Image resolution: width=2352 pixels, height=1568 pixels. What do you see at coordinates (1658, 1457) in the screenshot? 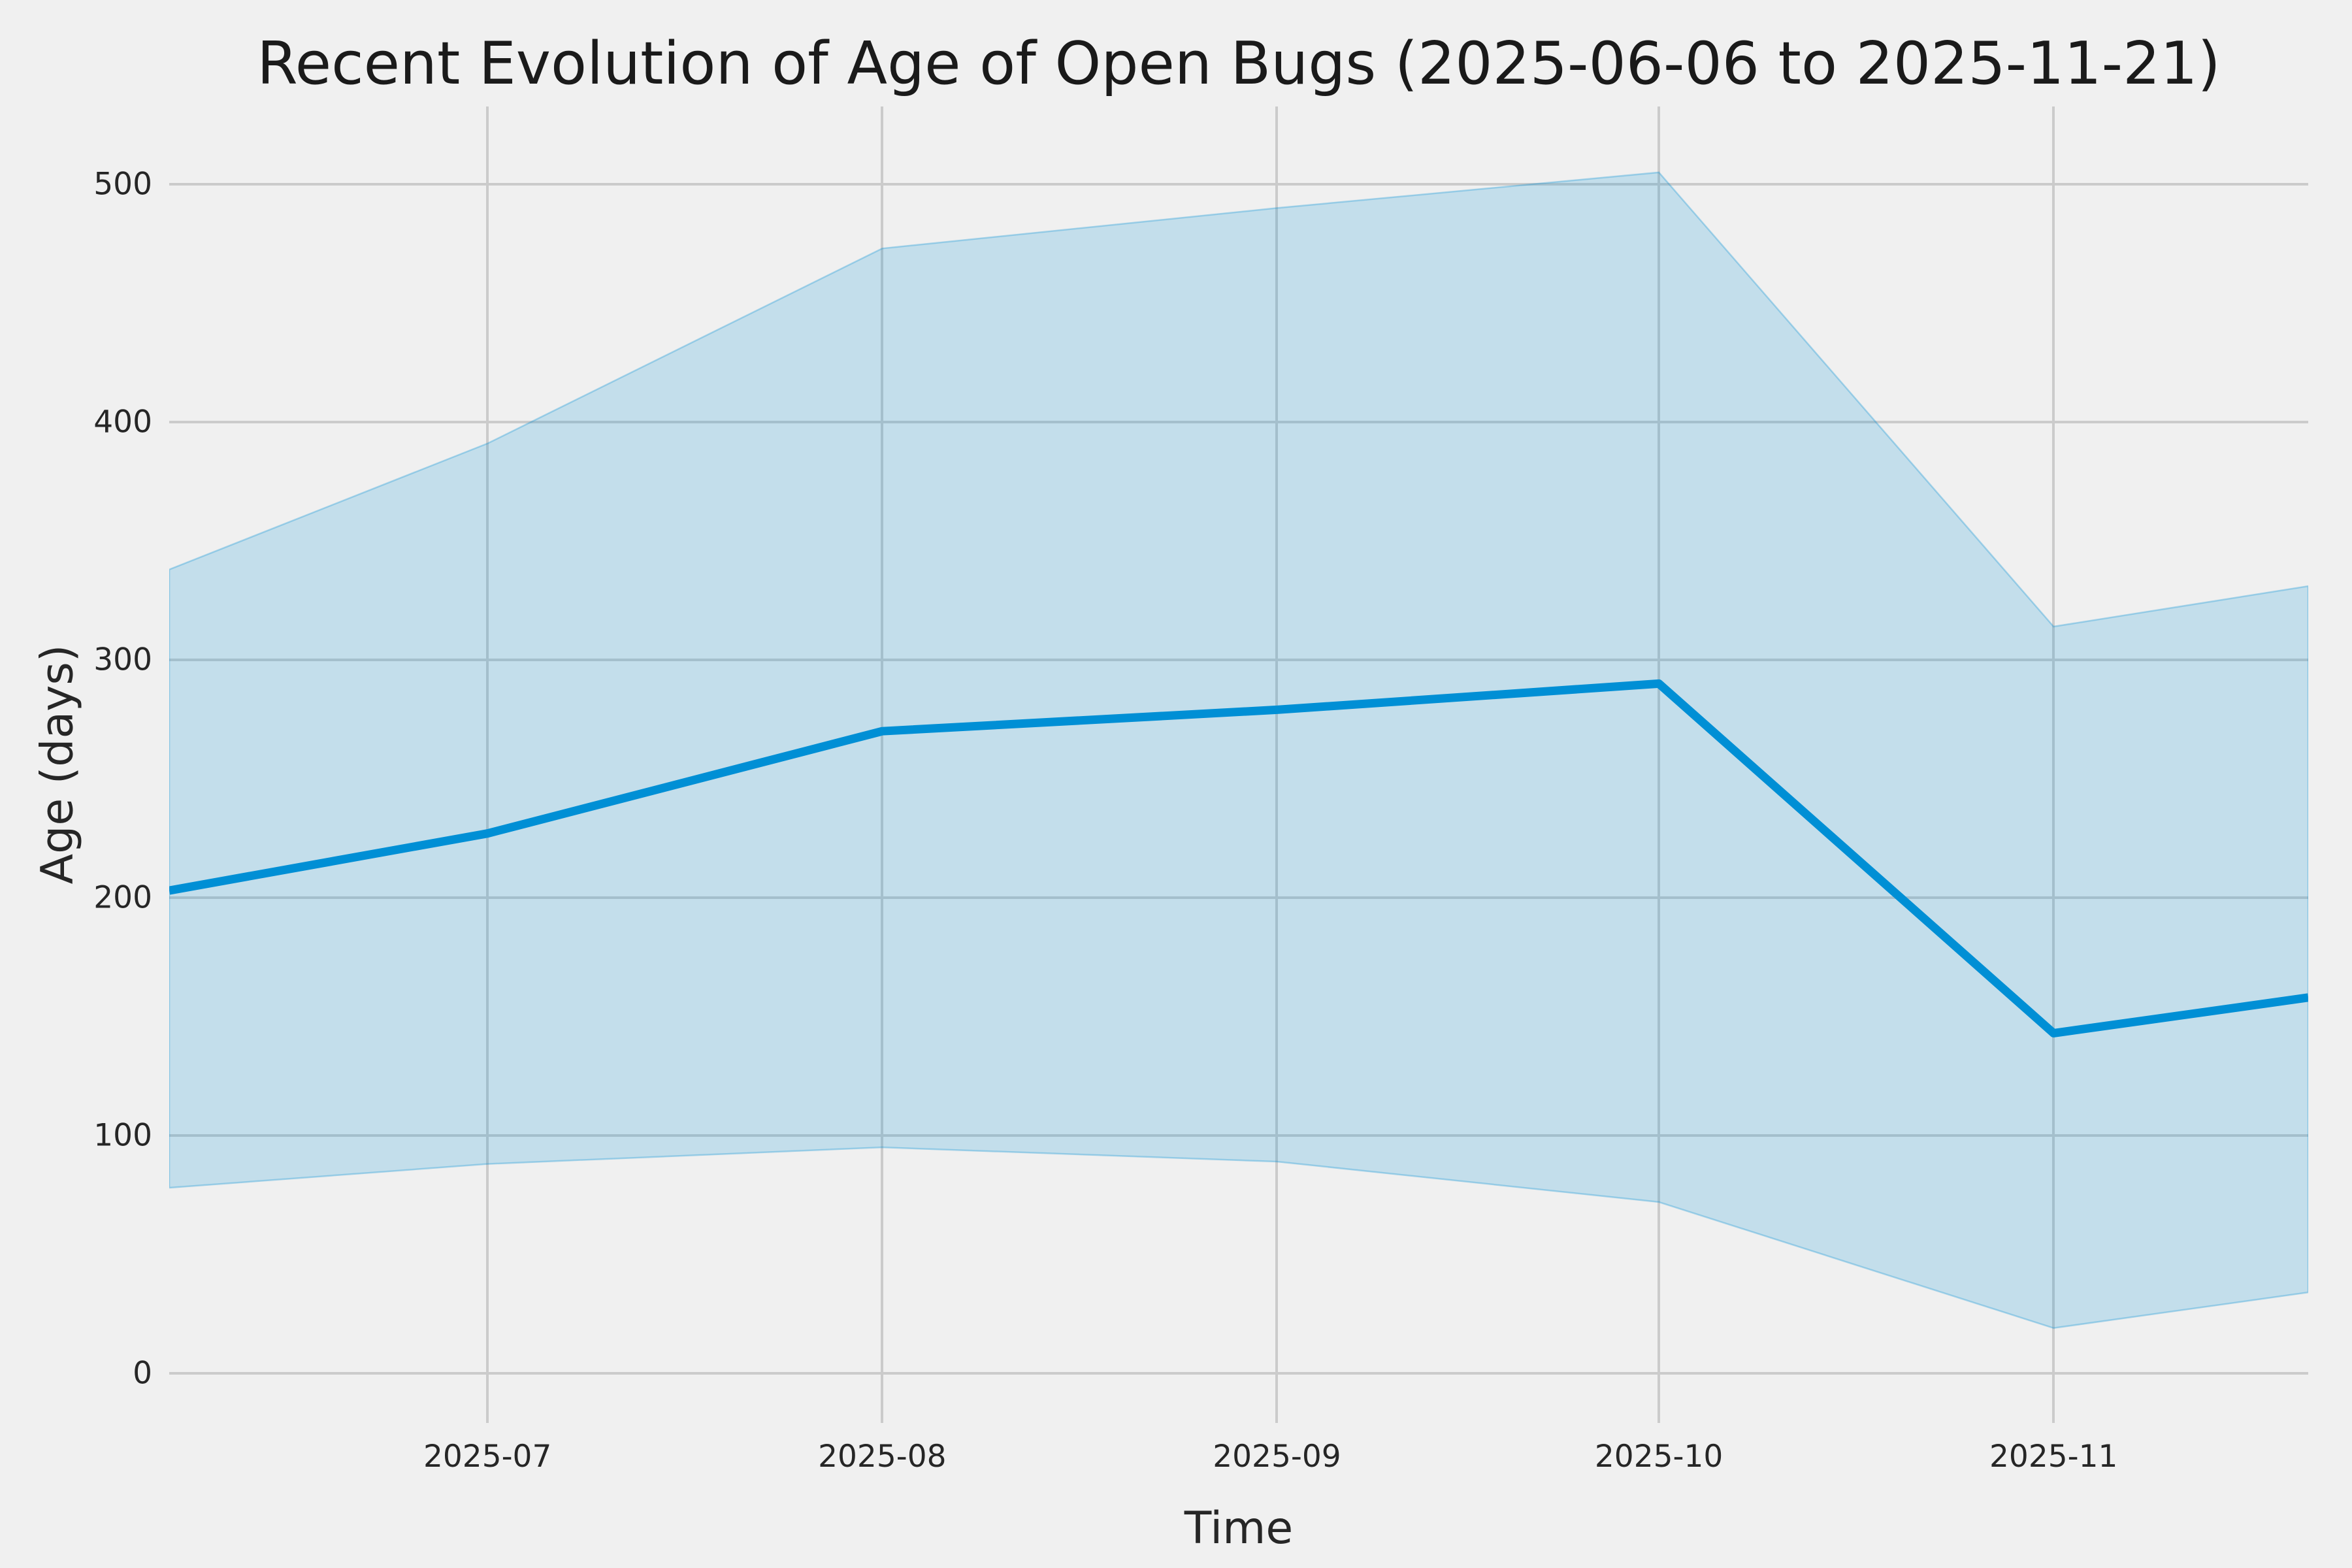
I see `x-tick-label: 2025-10` at bounding box center [1658, 1457].